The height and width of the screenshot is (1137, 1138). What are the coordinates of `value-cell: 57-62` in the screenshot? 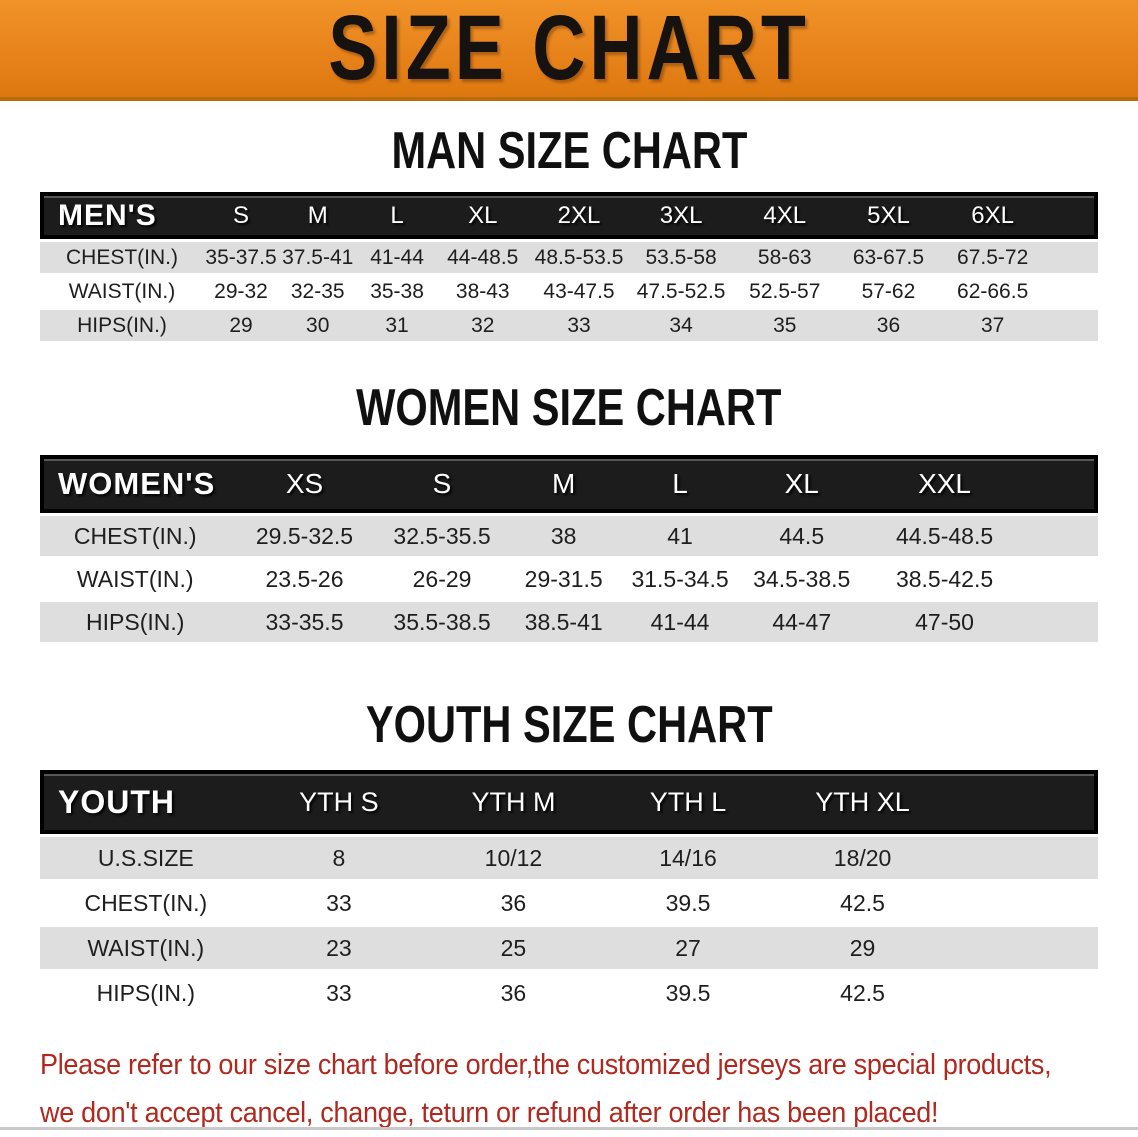 It's located at (888, 291).